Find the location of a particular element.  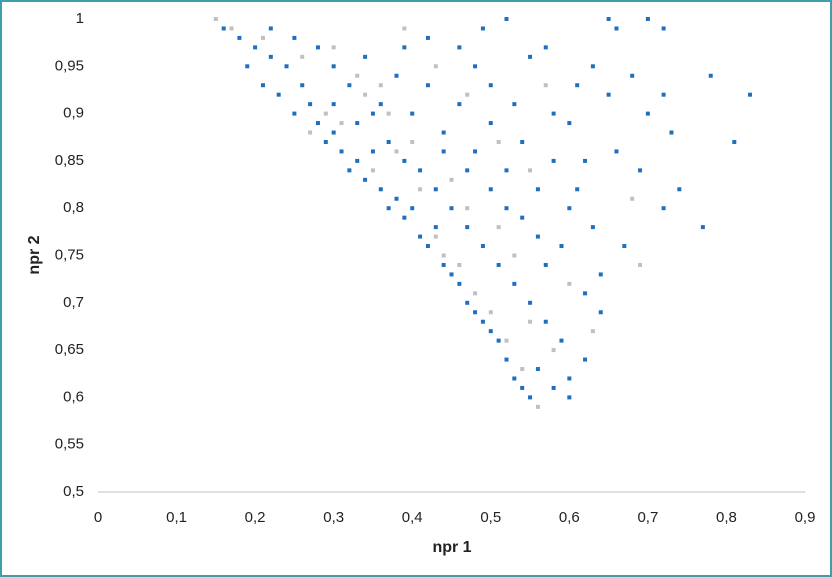

x-tick-label: 0,1 is located at coordinates (176, 517).